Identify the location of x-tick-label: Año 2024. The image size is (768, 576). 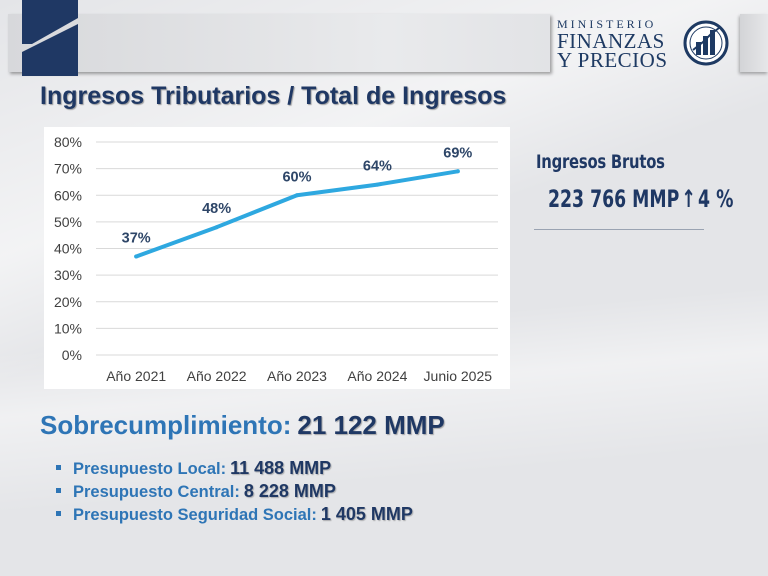
(377, 376).